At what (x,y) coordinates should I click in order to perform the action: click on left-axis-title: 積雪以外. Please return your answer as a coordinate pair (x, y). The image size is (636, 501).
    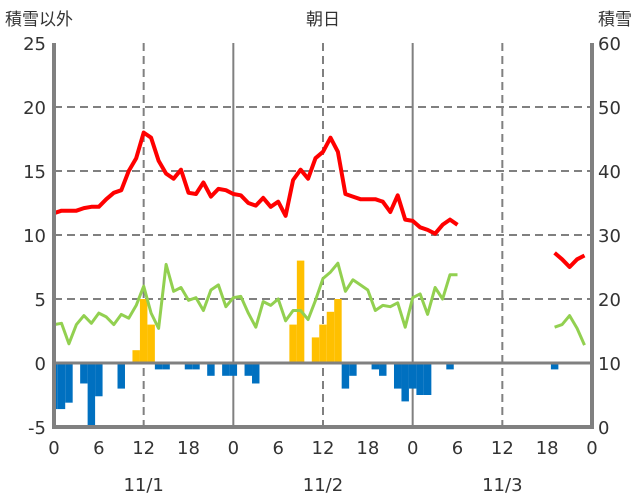
    Looking at the image, I should click on (39, 20).